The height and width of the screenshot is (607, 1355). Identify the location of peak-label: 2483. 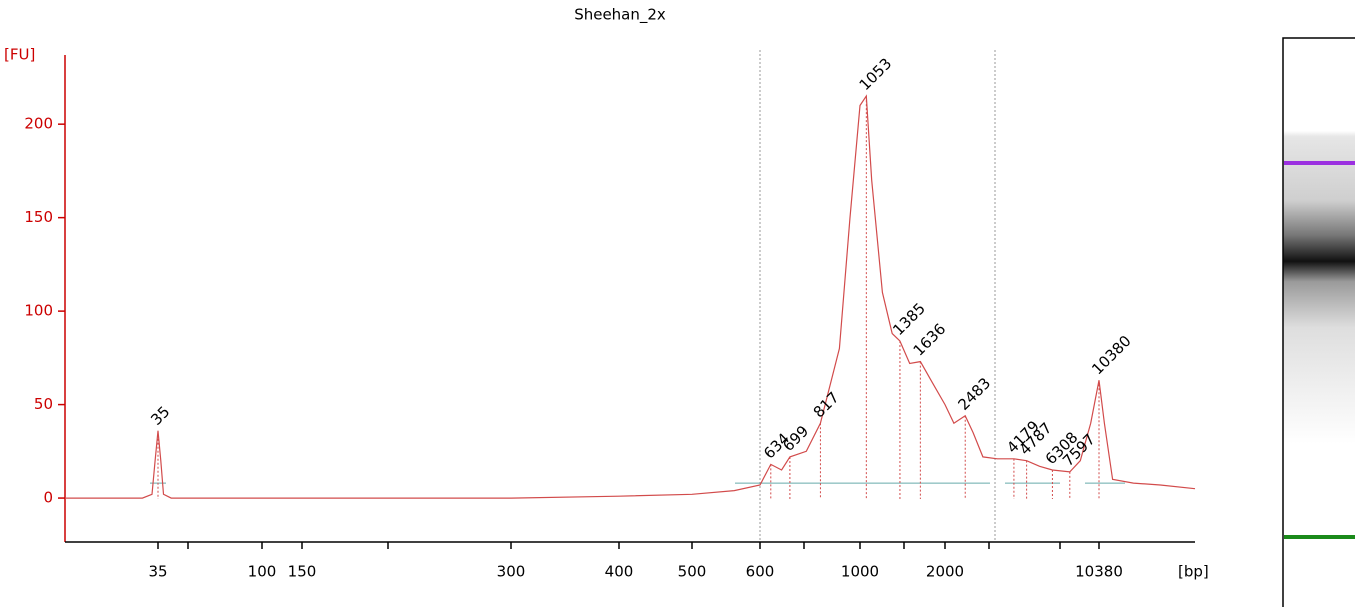
(975, 394).